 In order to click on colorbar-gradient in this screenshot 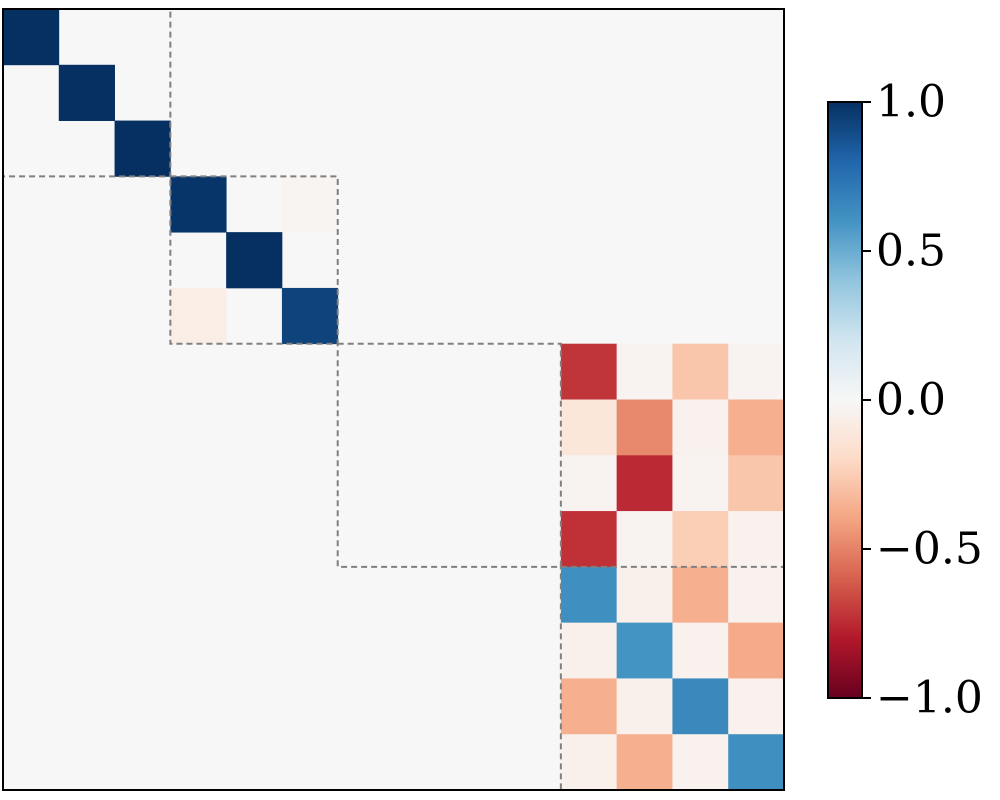, I will do `click(845, 400)`.